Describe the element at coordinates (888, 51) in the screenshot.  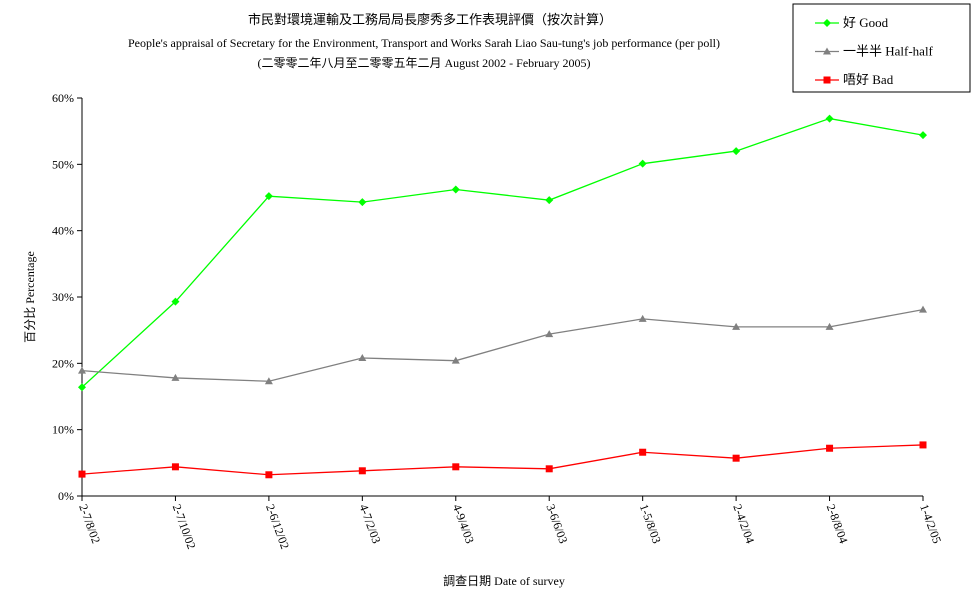
I see `legend-label: 一半半 Half-half` at that location.